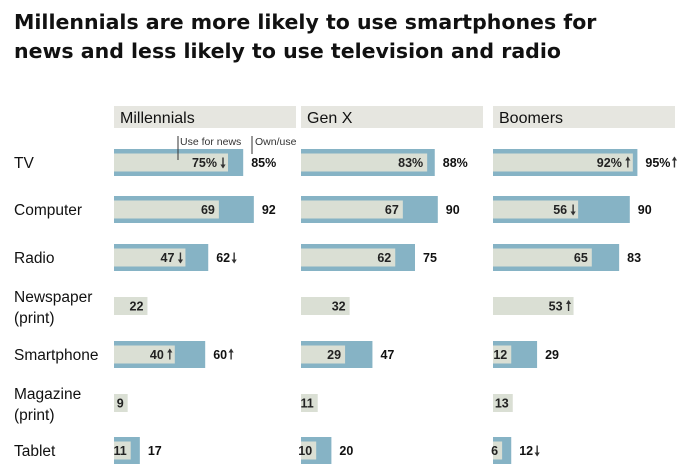  Describe the element at coordinates (430, 258) in the screenshot. I see `own-use-value-label: 75` at that location.